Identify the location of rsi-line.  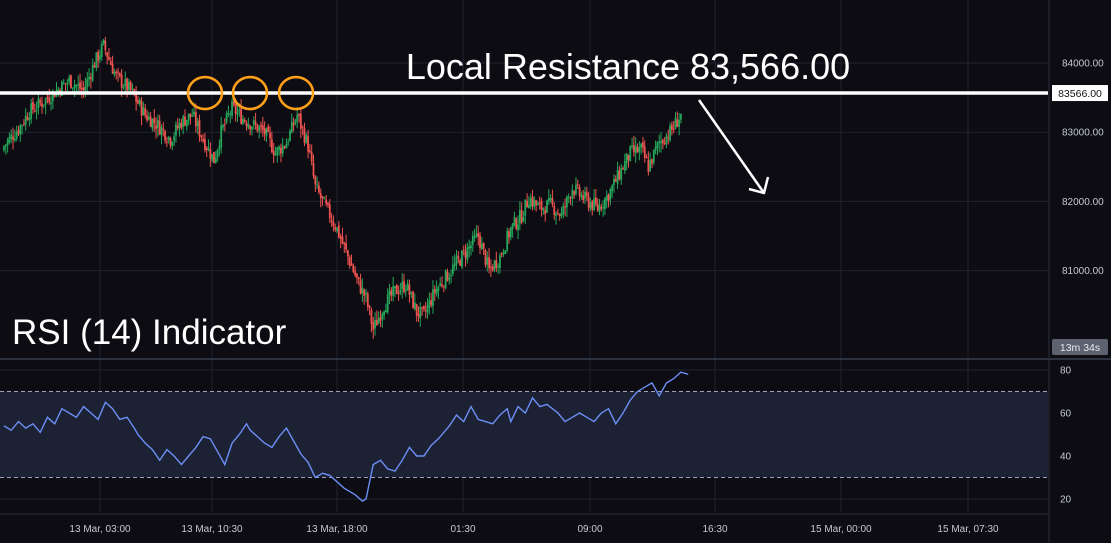
(346, 436).